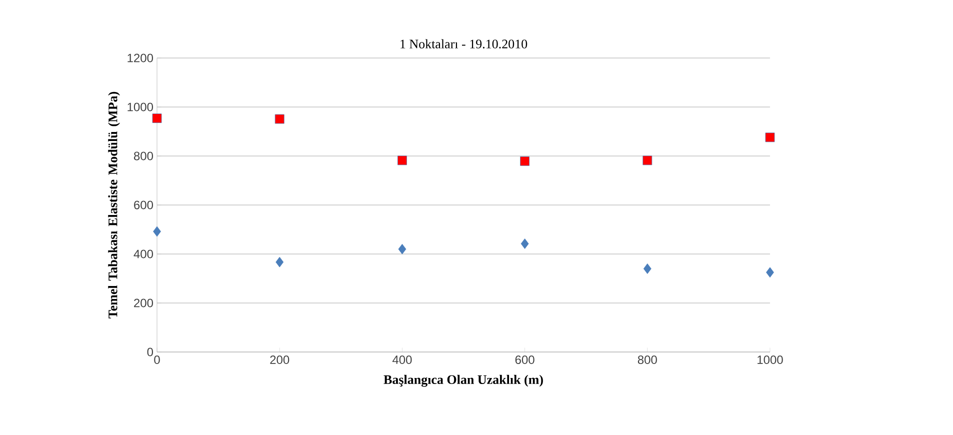  What do you see at coordinates (463, 380) in the screenshot?
I see `x-axis-title: Başlangıca Olan Uzaklık (m)` at bounding box center [463, 380].